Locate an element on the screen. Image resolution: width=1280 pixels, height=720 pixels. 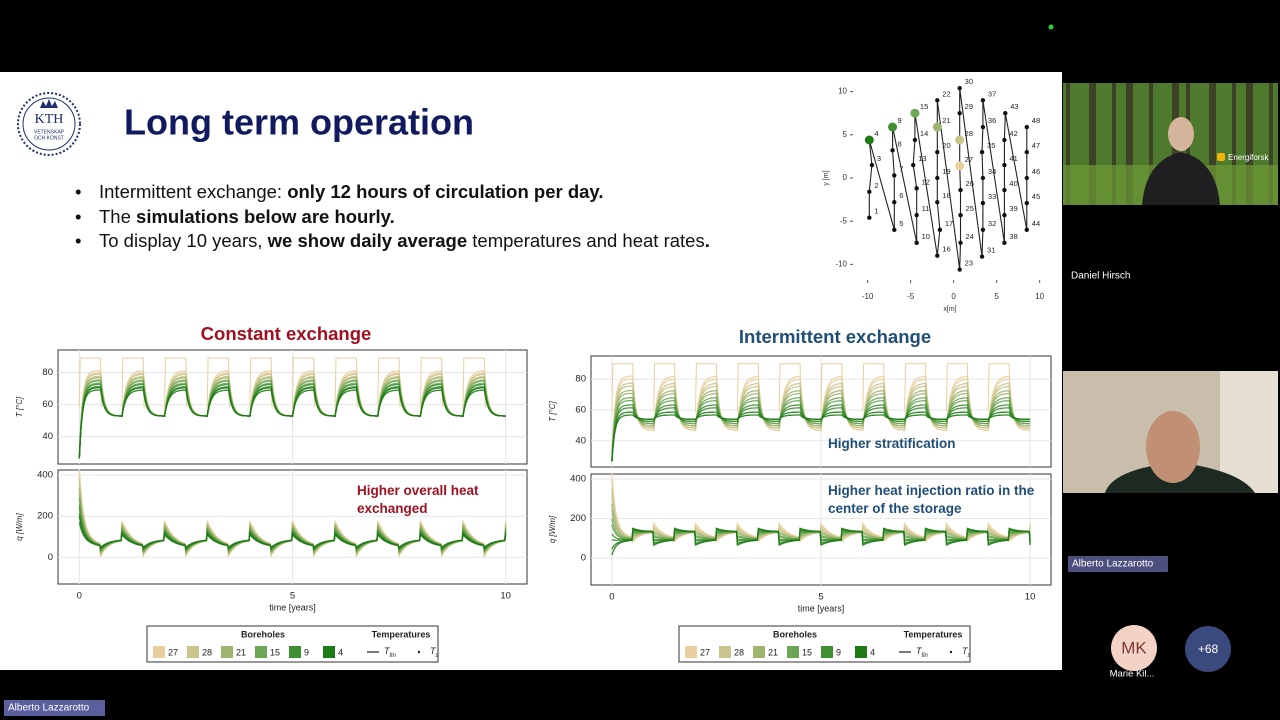
y-tick-label: 400 is located at coordinates (578, 478).